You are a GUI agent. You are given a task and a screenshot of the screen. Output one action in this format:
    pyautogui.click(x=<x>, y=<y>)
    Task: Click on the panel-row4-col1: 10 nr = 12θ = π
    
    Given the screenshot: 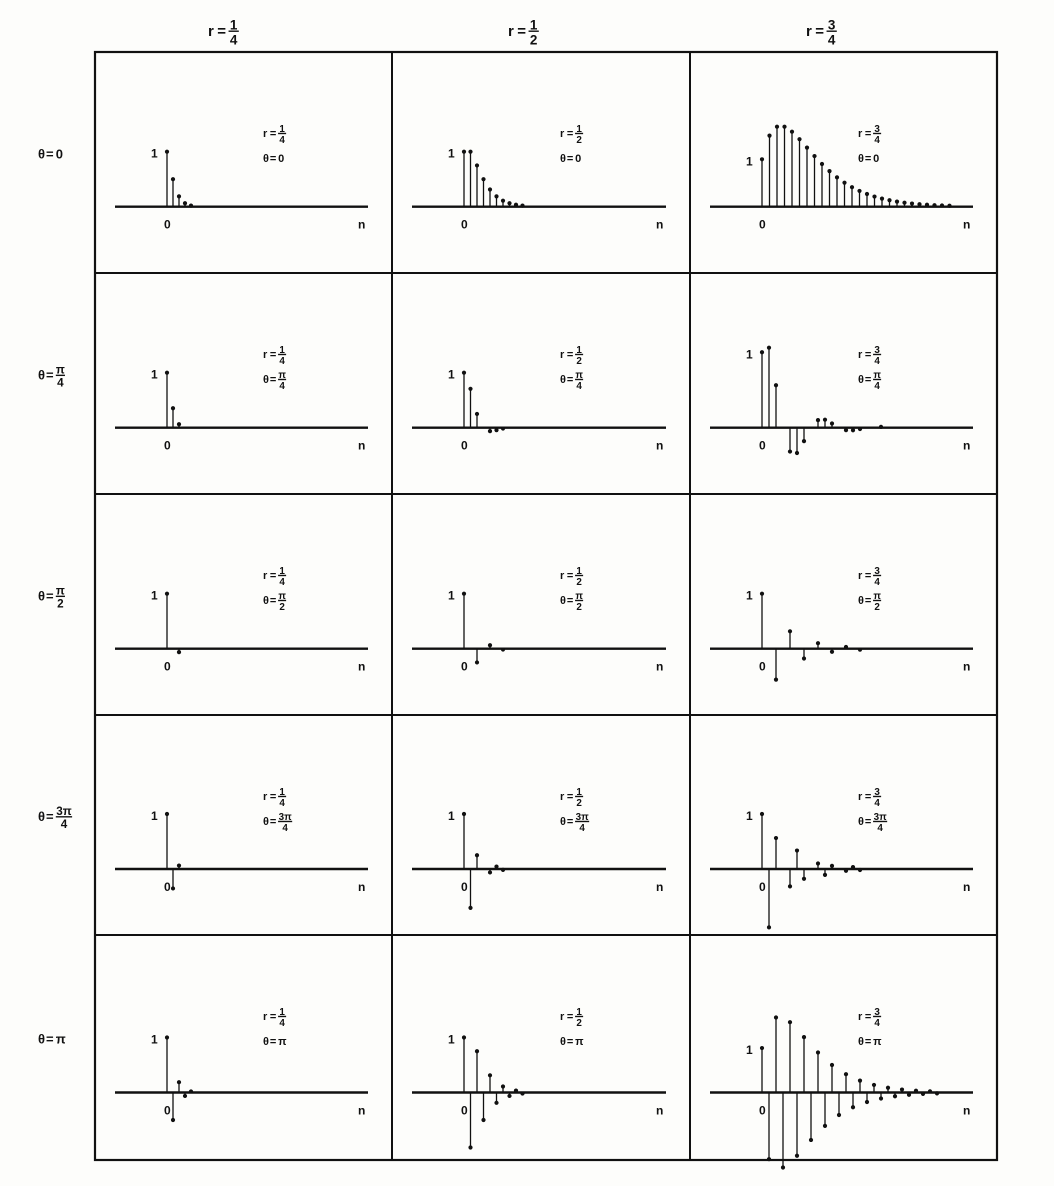 What is the action you would take?
    pyautogui.click(x=539, y=1078)
    